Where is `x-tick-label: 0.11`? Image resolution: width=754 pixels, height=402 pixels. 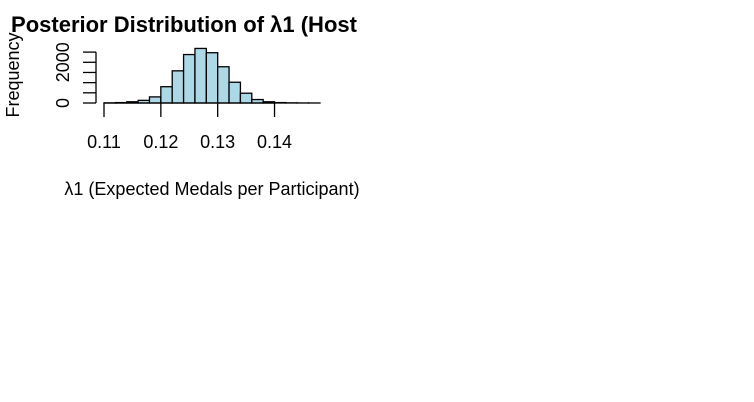 x-tick-label: 0.11 is located at coordinates (104, 142).